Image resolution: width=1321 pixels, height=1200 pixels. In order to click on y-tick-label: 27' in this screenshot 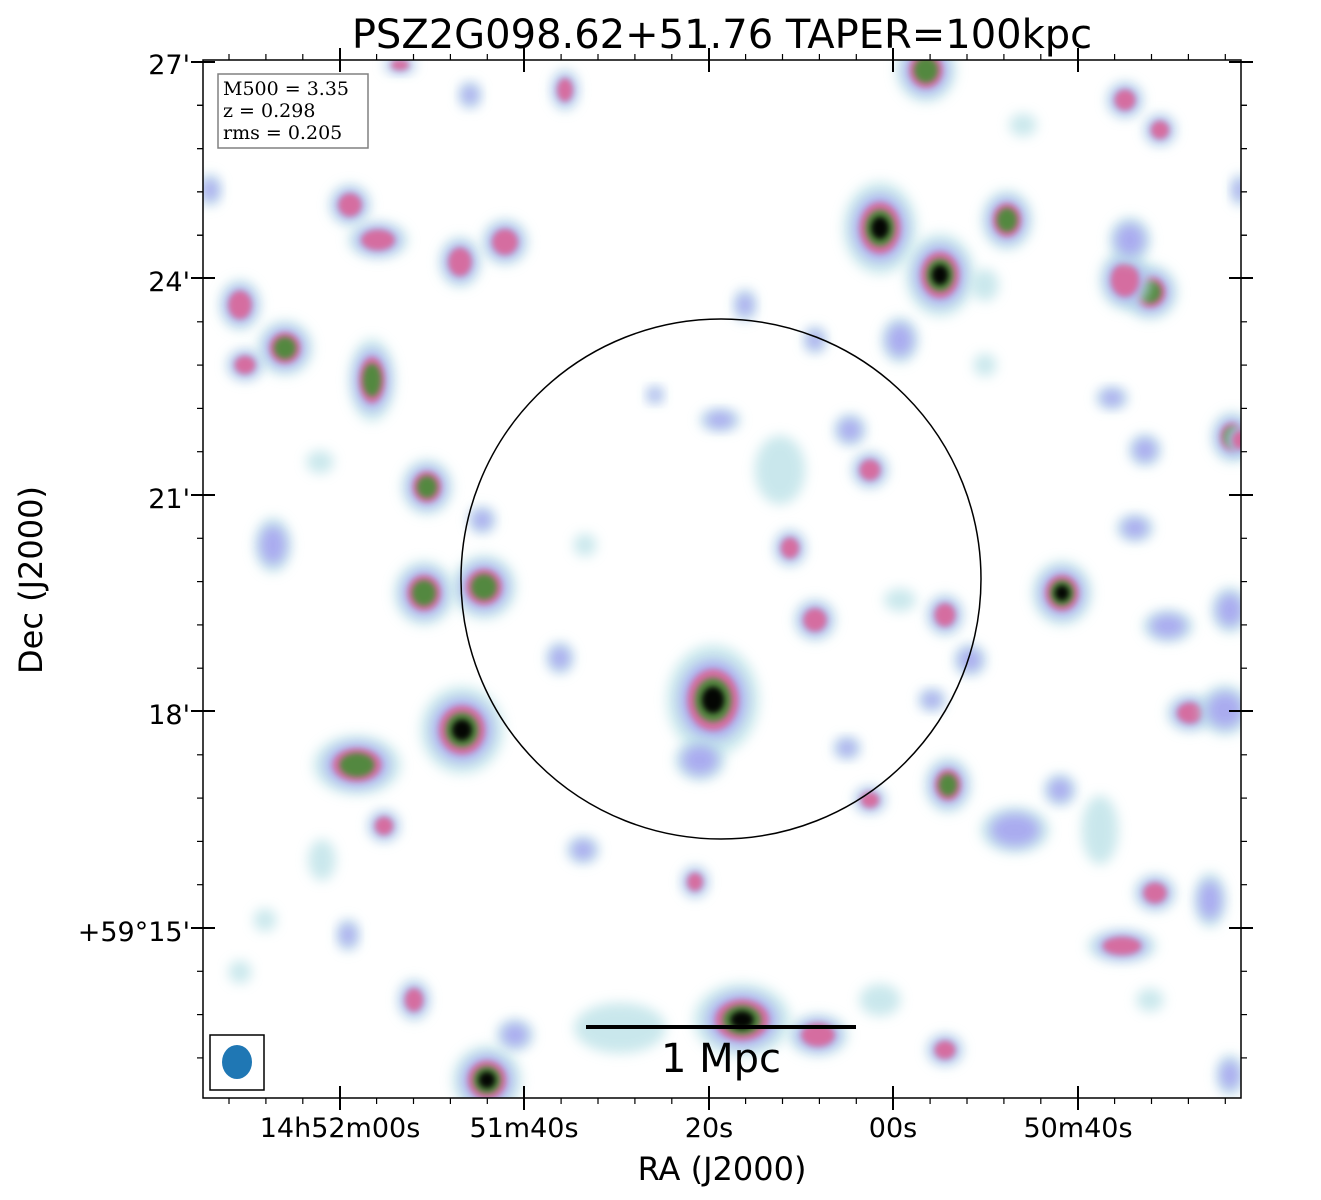, I will do `click(169, 65)`.